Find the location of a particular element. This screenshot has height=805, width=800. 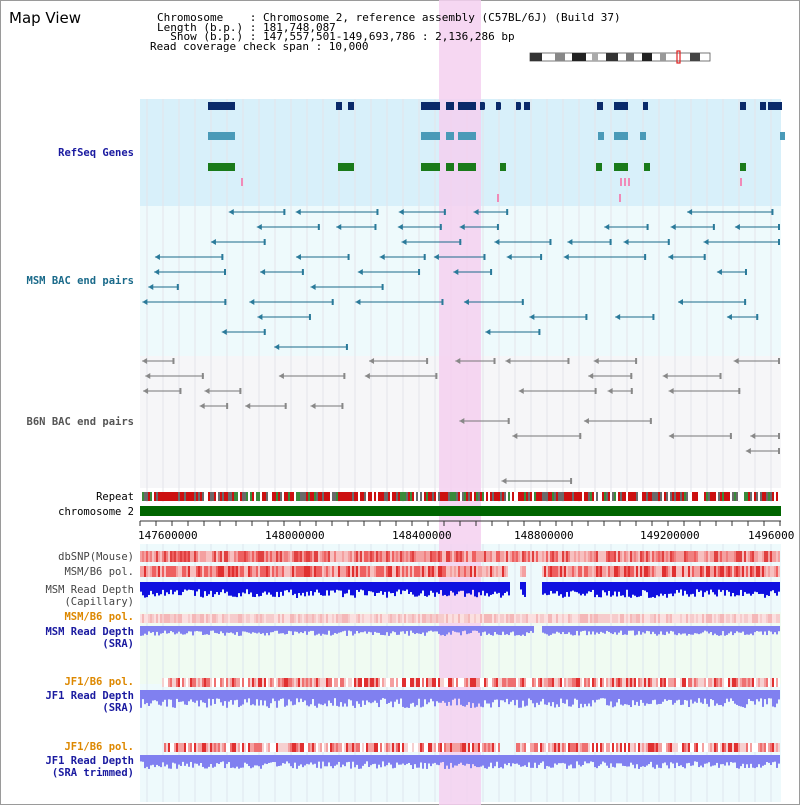

jf1-read-depth-label-2: JF1 Read Depth is located at coordinates (89, 761).